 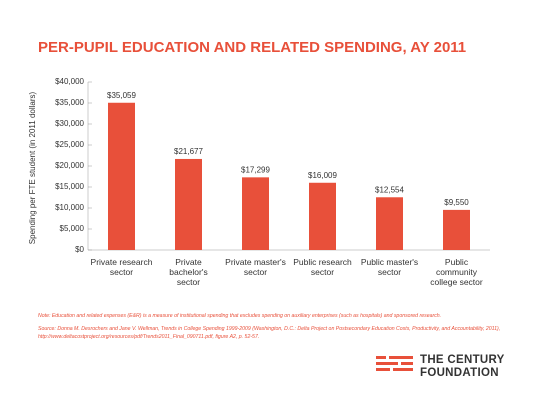 What do you see at coordinates (69, 144) in the screenshot?
I see `y-tick-label: $25,000` at bounding box center [69, 144].